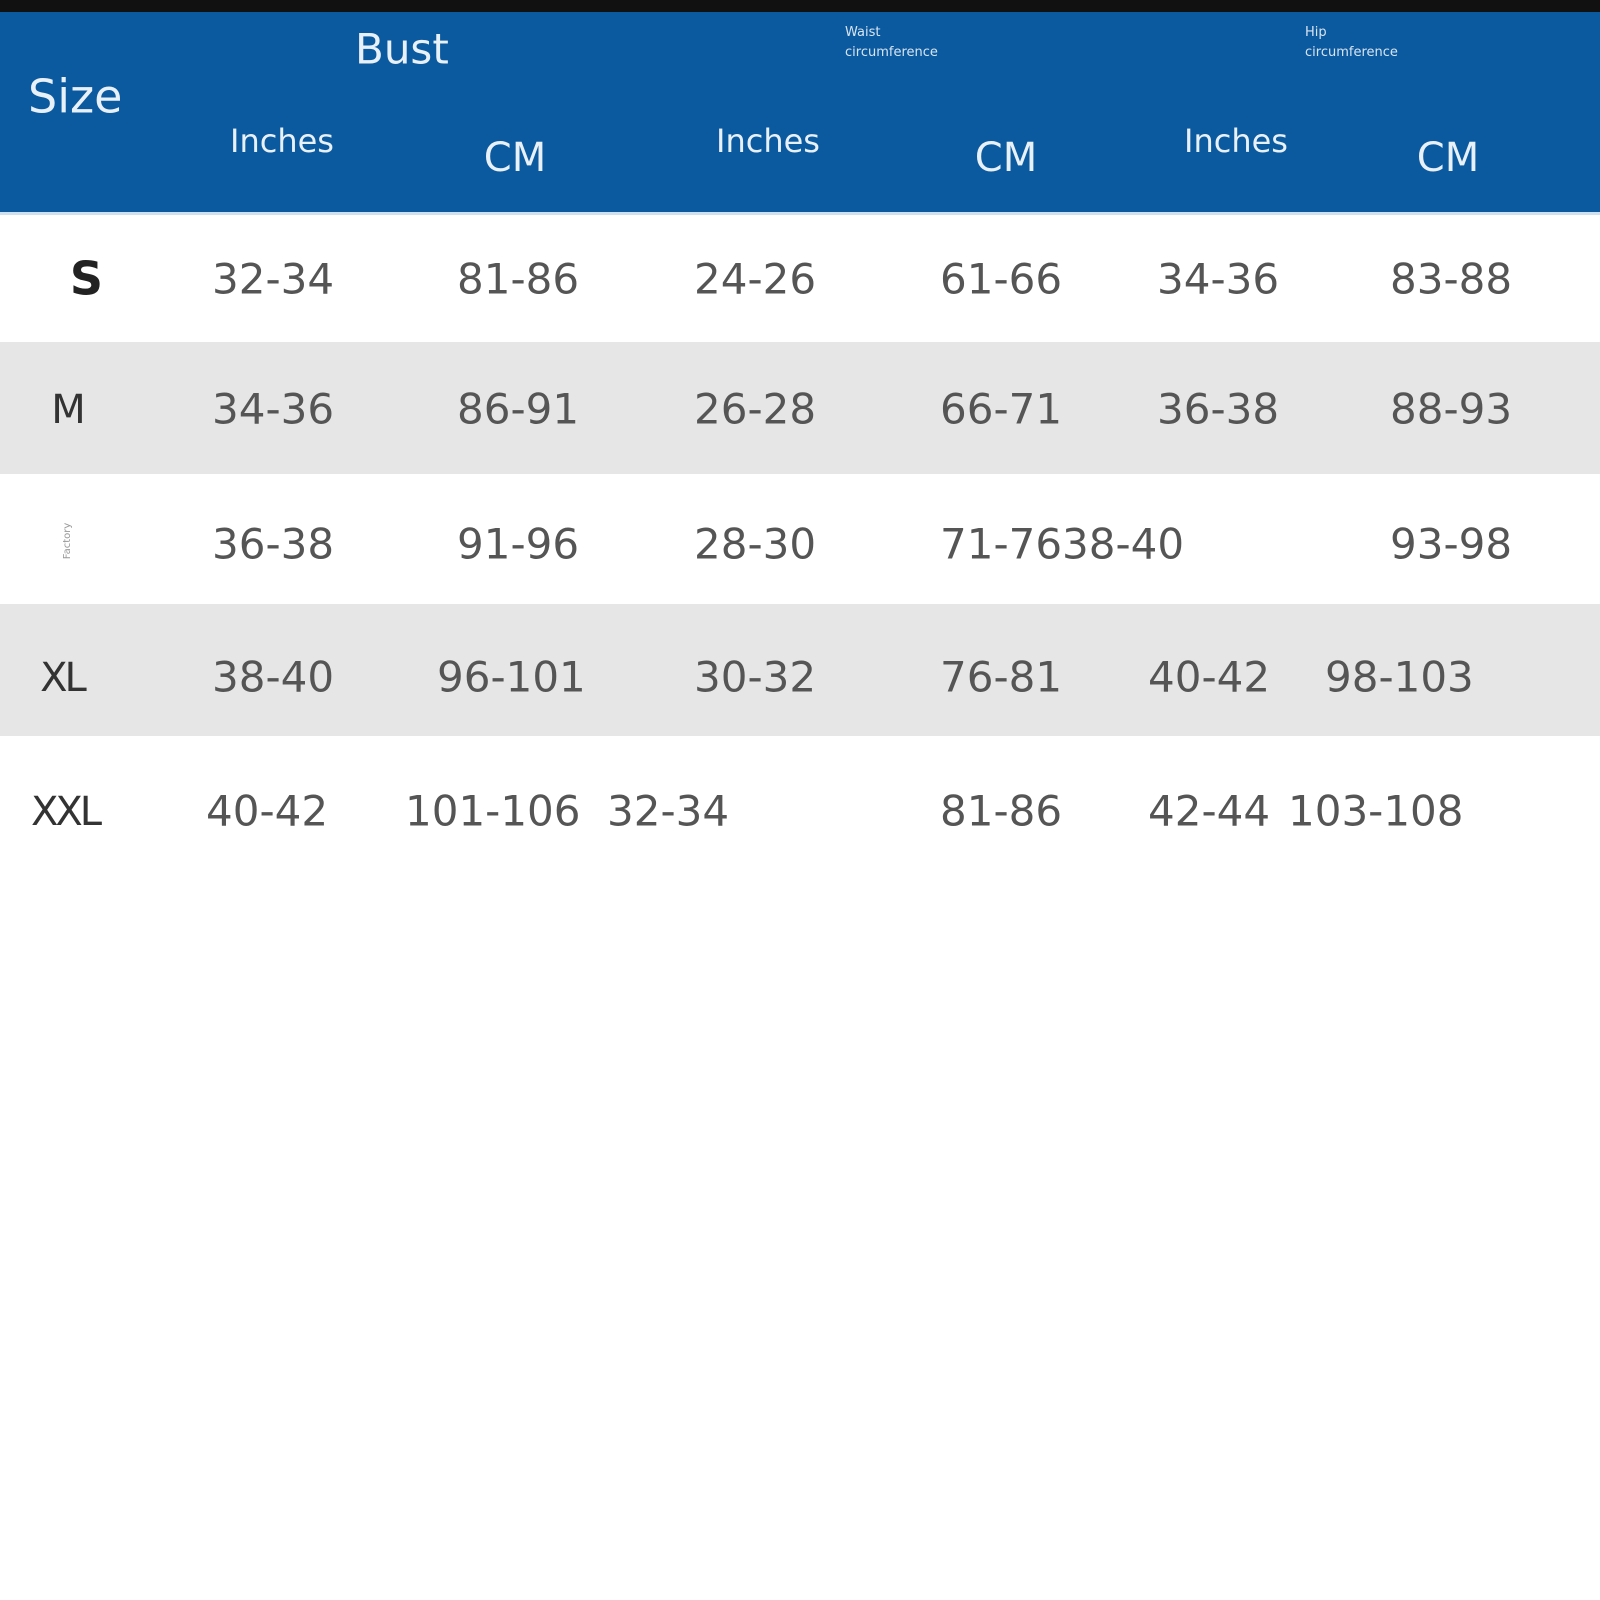 Image resolution: width=1600 pixels, height=1600 pixels. Describe the element at coordinates (755, 677) in the screenshot. I see `cell: 30-32` at that location.